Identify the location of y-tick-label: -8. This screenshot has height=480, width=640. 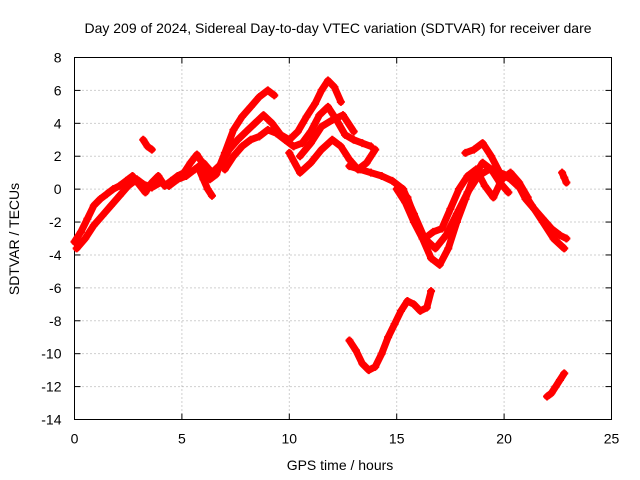
(55, 321).